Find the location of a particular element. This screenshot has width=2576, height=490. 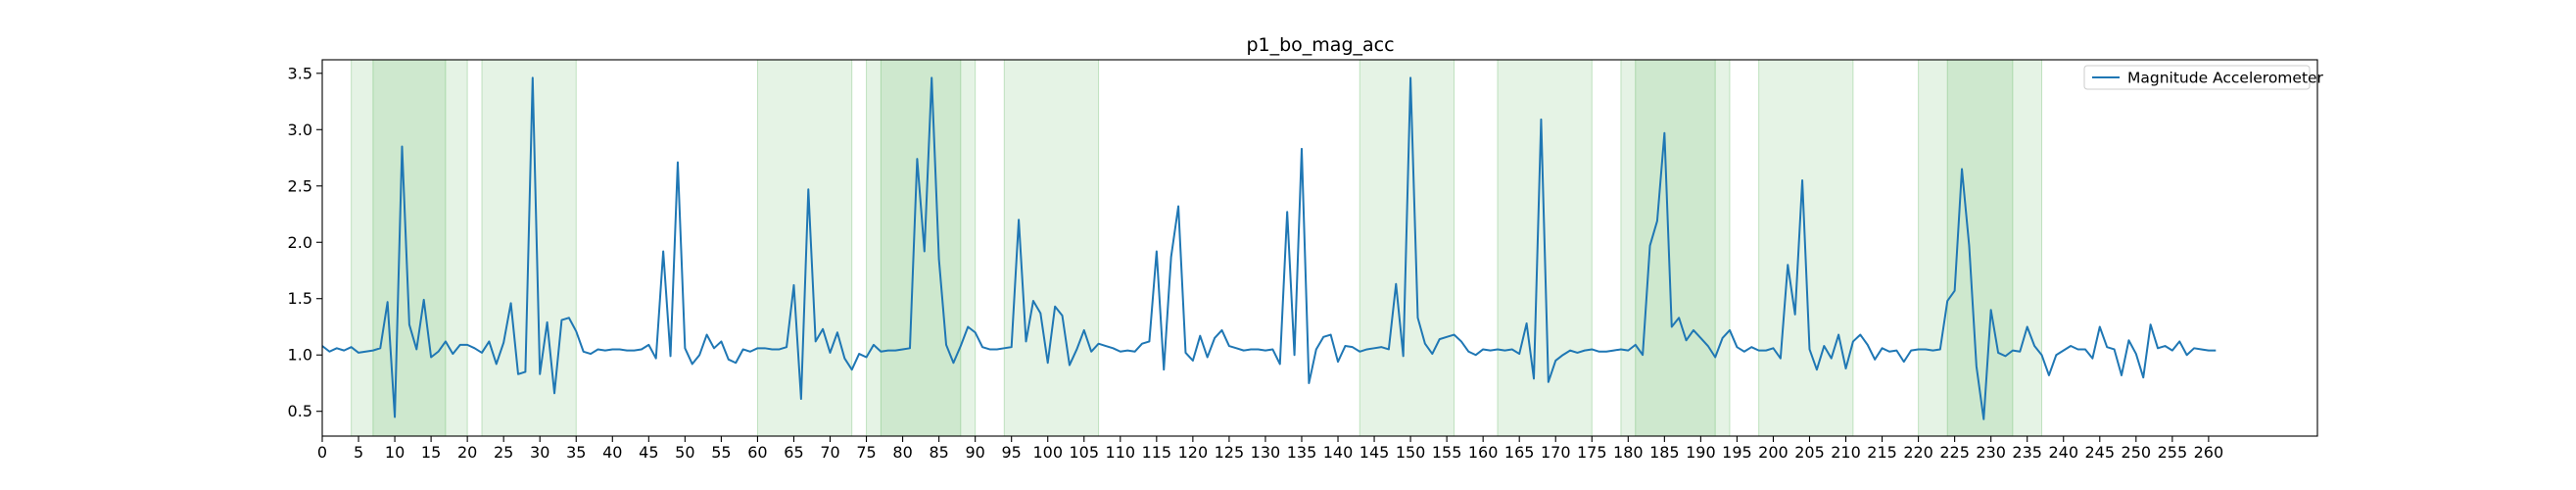

x-tick-label: 75 is located at coordinates (866, 452).